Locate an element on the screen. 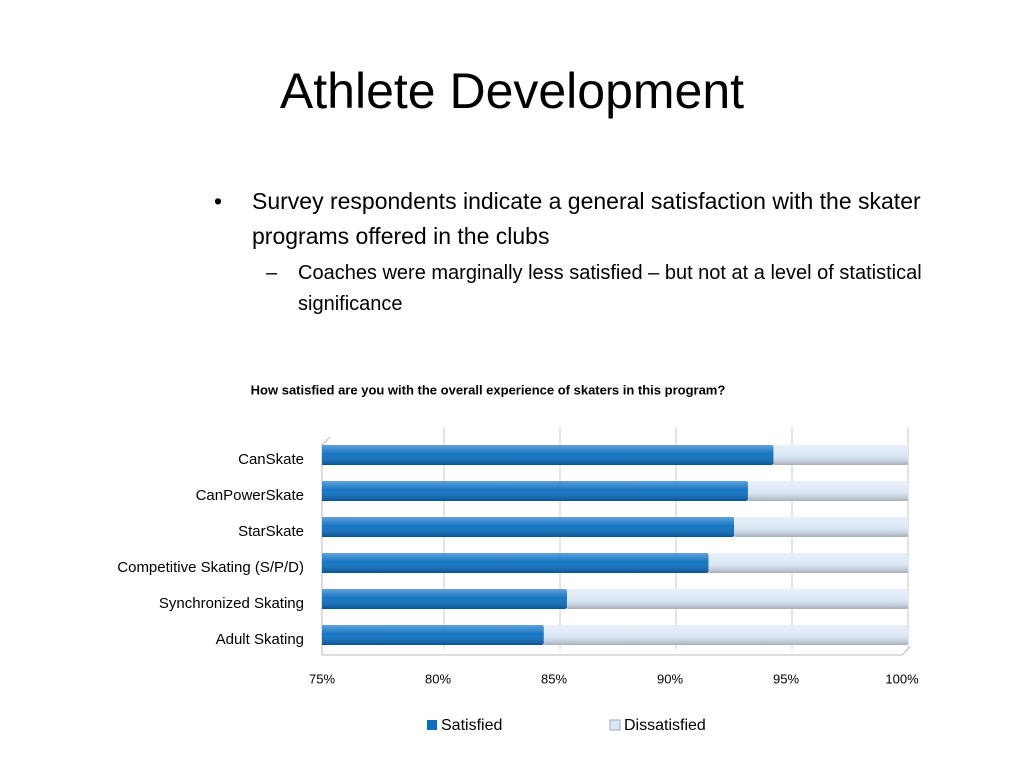  x-tick-label: 85% is located at coordinates (554, 678).